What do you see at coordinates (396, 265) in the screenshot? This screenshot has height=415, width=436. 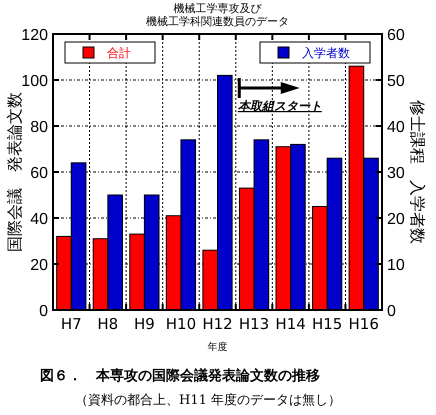 I see `y2-tick-label: 10` at bounding box center [396, 265].